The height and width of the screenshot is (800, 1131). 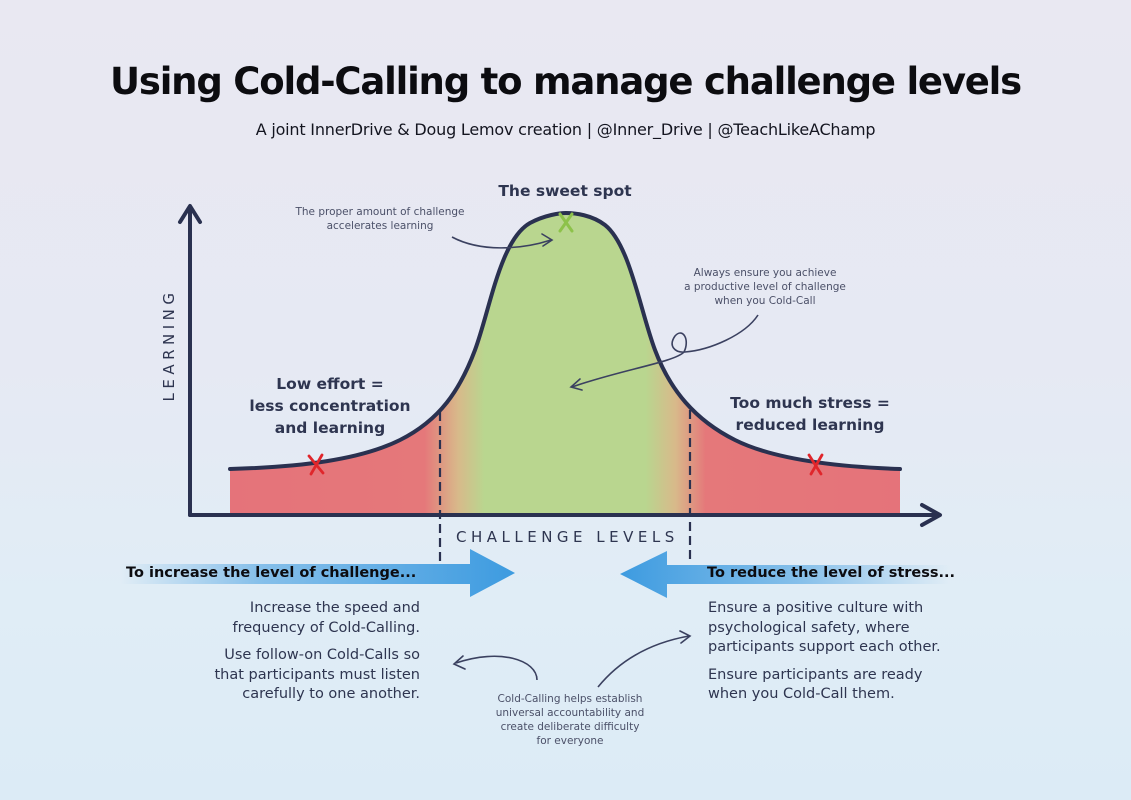 I want to click on sweet-spot-x-icon, so click(x=566, y=222).